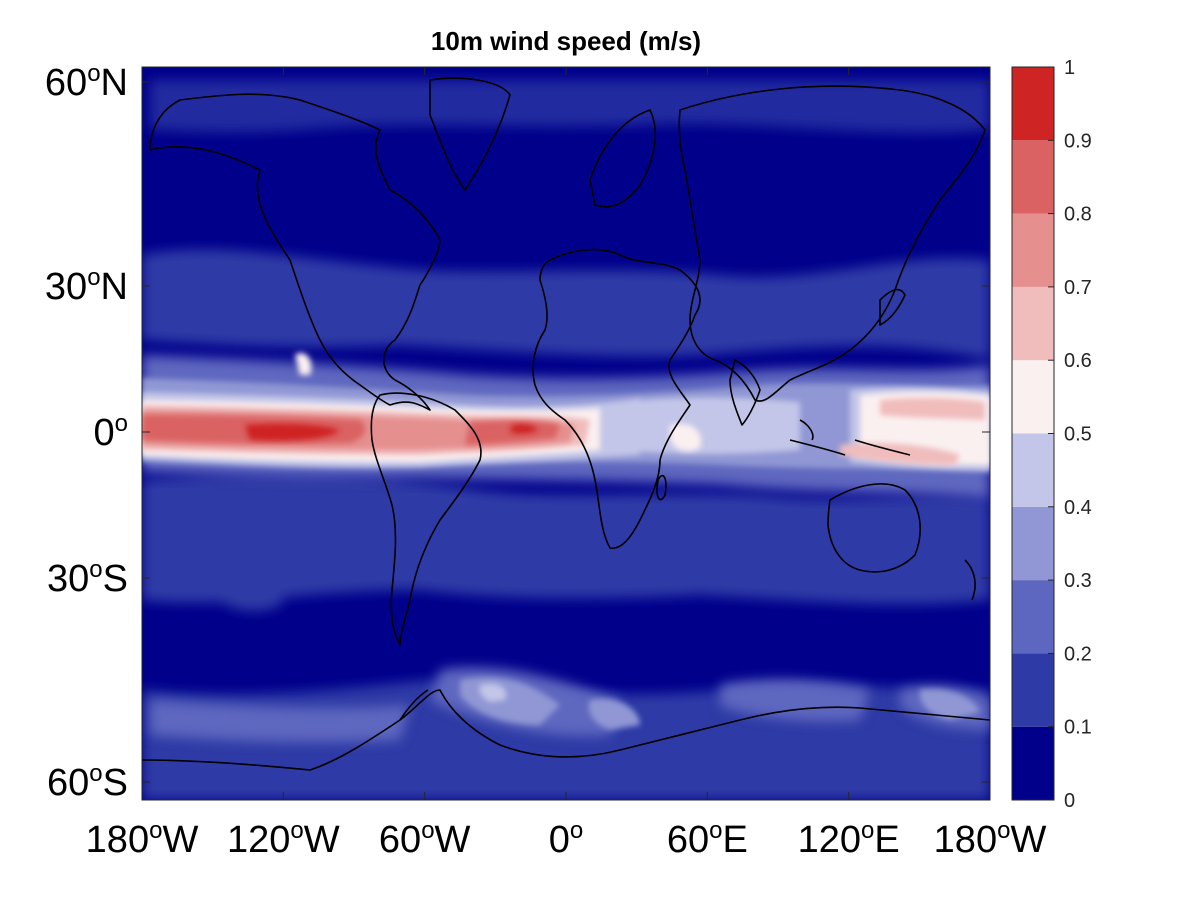  Describe the element at coordinates (426, 519) in the screenshot. I see `coast-south-america` at that location.